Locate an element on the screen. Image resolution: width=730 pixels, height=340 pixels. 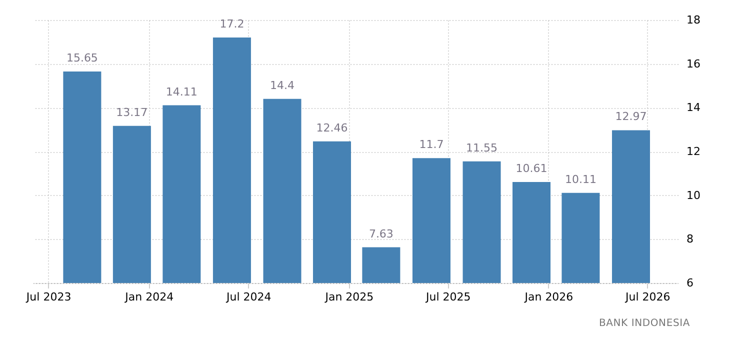
y-tick-label: 18 is located at coordinates (693, 20).